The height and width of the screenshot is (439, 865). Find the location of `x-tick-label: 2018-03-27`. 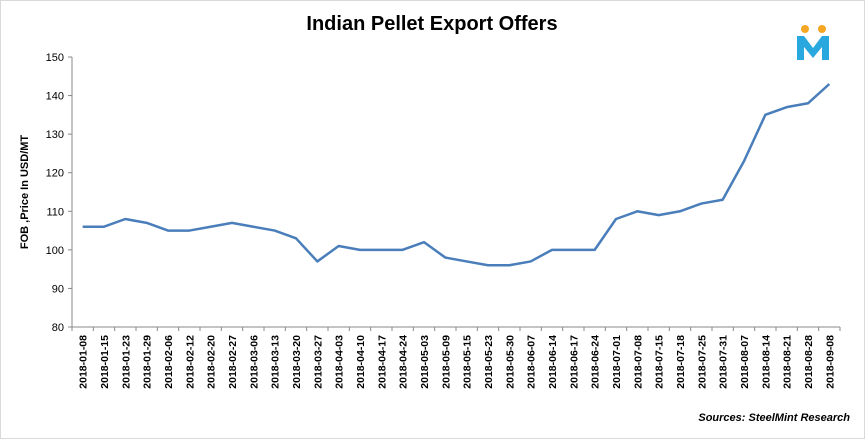

x-tick-label: 2018-03-27 is located at coordinates (318, 362).